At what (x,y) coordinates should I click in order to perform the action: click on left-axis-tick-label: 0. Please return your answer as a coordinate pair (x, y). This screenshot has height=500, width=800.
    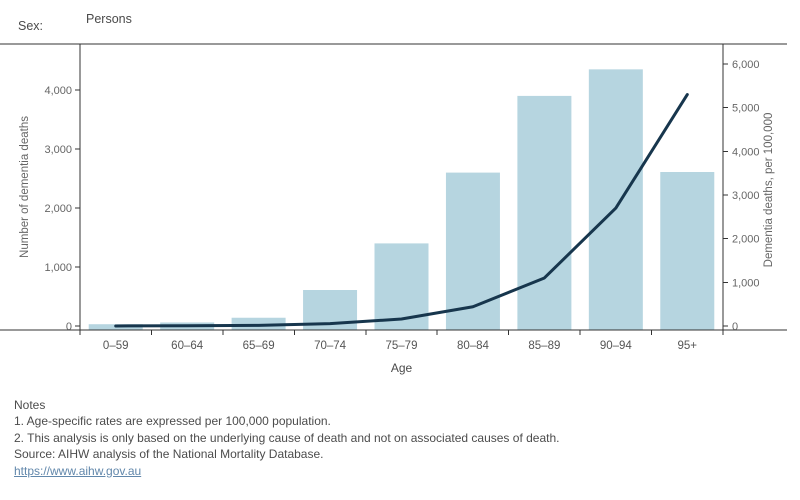
    Looking at the image, I should click on (69, 327).